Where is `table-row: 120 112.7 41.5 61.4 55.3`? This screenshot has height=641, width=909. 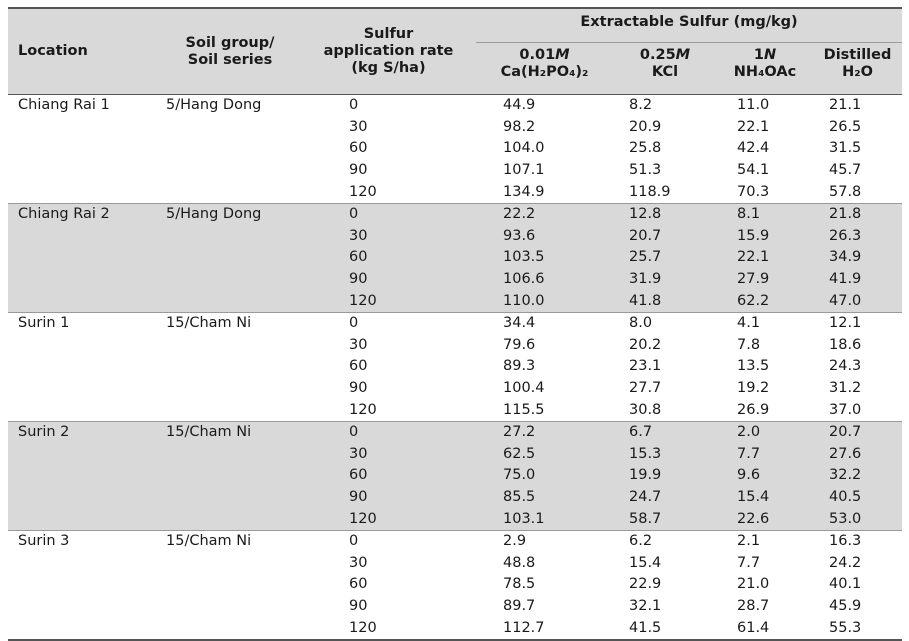
table-row: 120 112.7 41.5 61.4 55.3 is located at coordinates (455, 629).